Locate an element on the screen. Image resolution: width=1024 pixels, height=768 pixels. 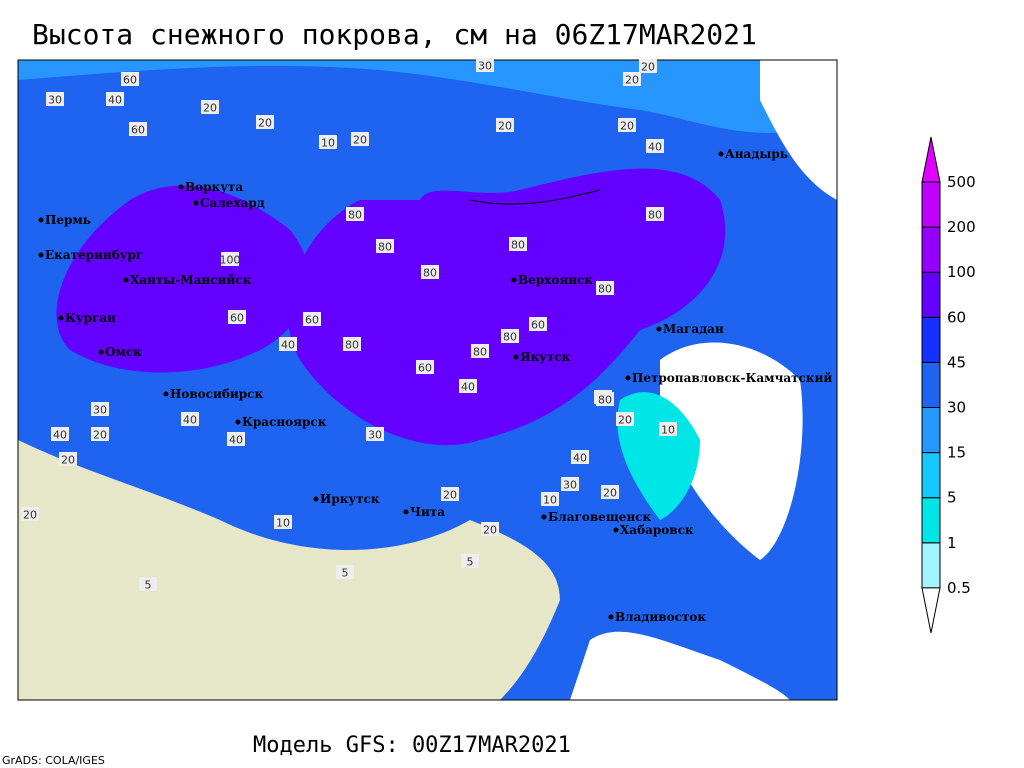
contour-label-text: 30 is located at coordinates (375, 435).